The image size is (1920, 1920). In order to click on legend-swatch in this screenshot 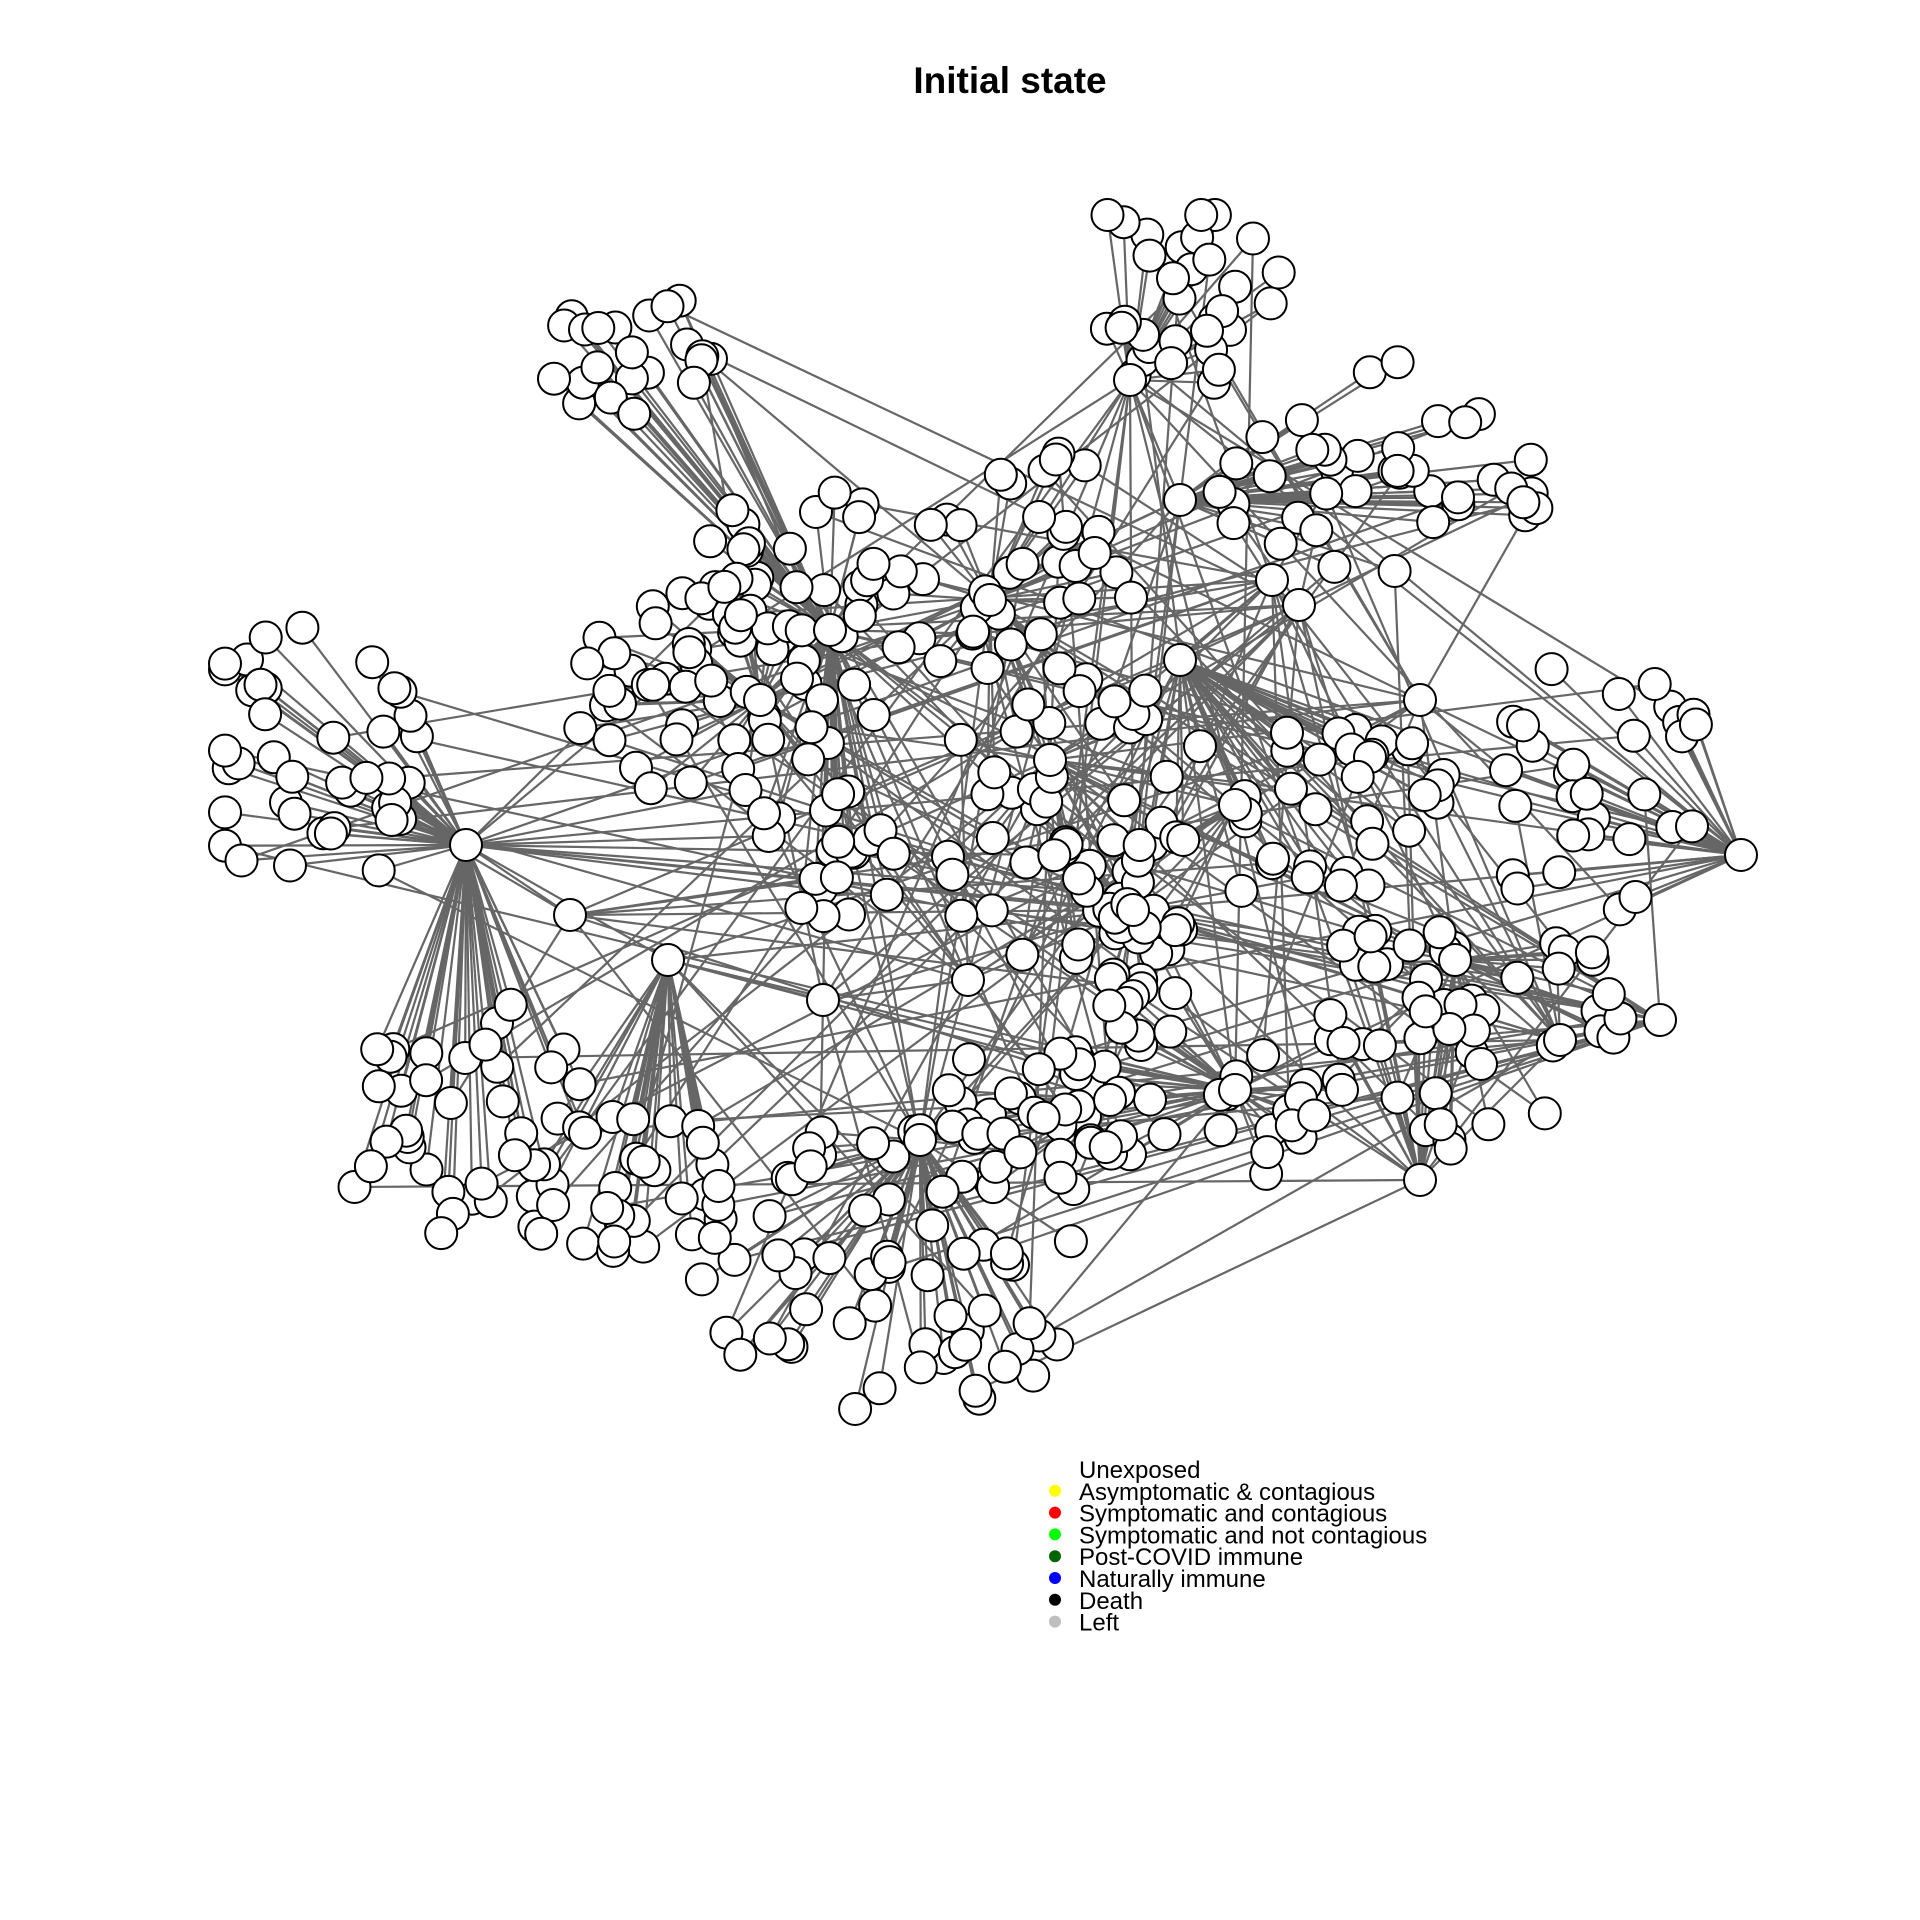, I will do `click(1055, 1490)`.